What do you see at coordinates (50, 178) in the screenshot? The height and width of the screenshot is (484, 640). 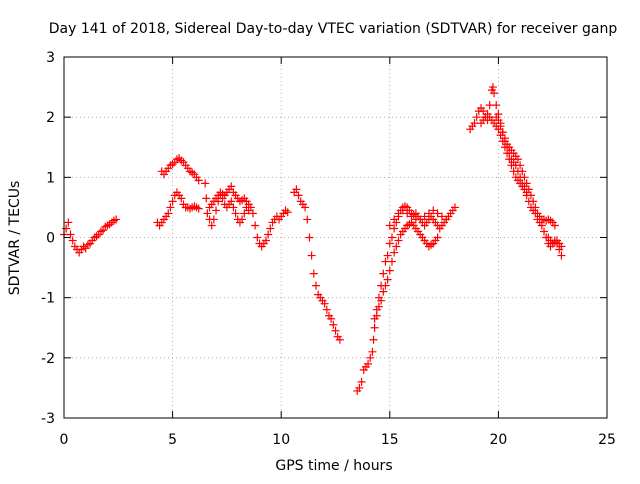 I see `y-tick-label: 1` at bounding box center [50, 178].